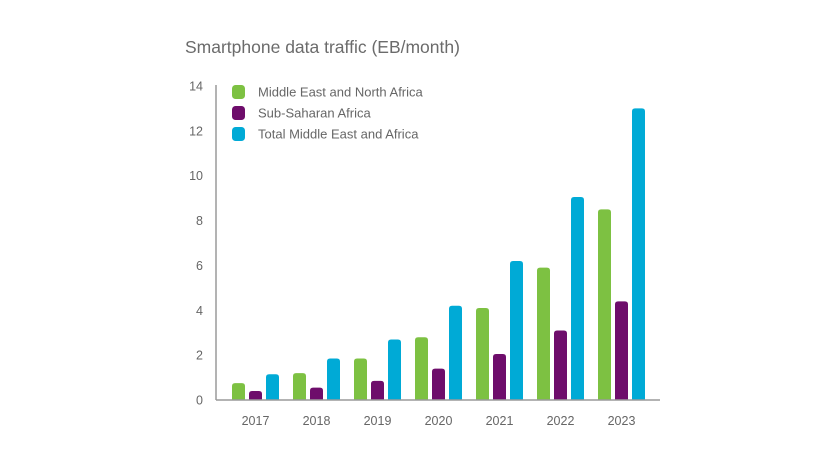 Image resolution: width=816 pixels, height=459 pixels. I want to click on bar-total-middle-east-and-africa-2021, so click(516, 330).